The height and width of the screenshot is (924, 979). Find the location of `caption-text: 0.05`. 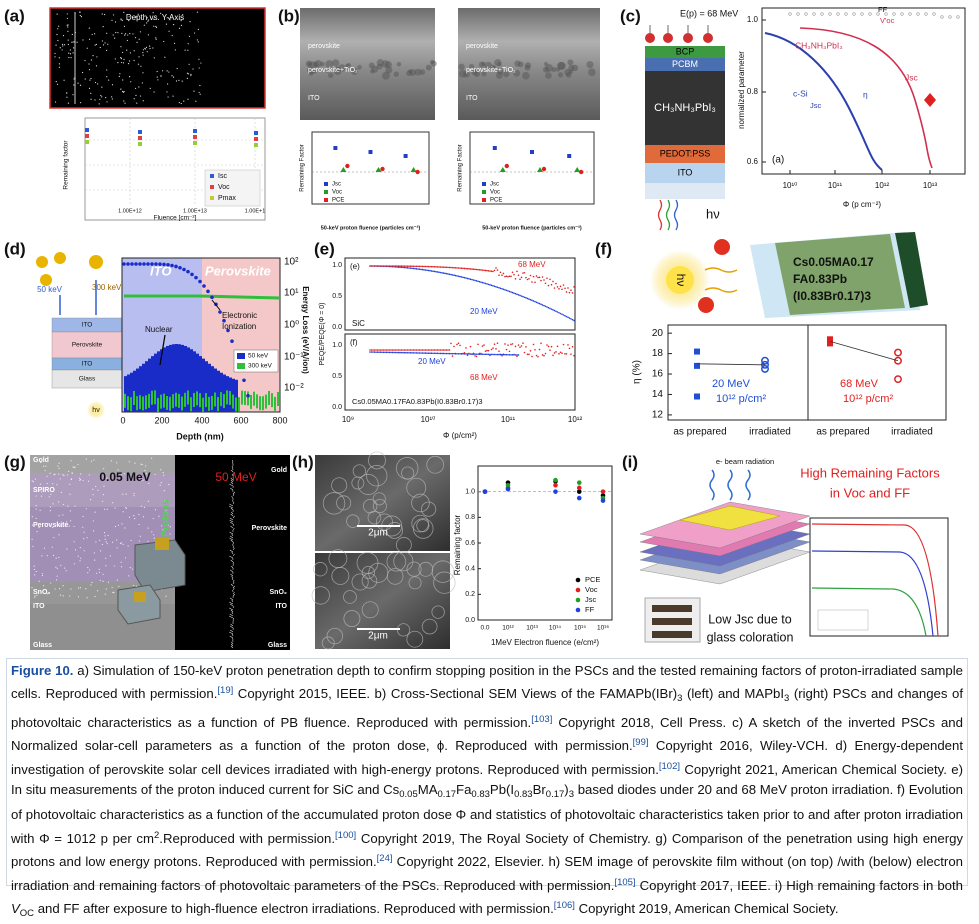

caption-text: 0.05 is located at coordinates (408, 794).